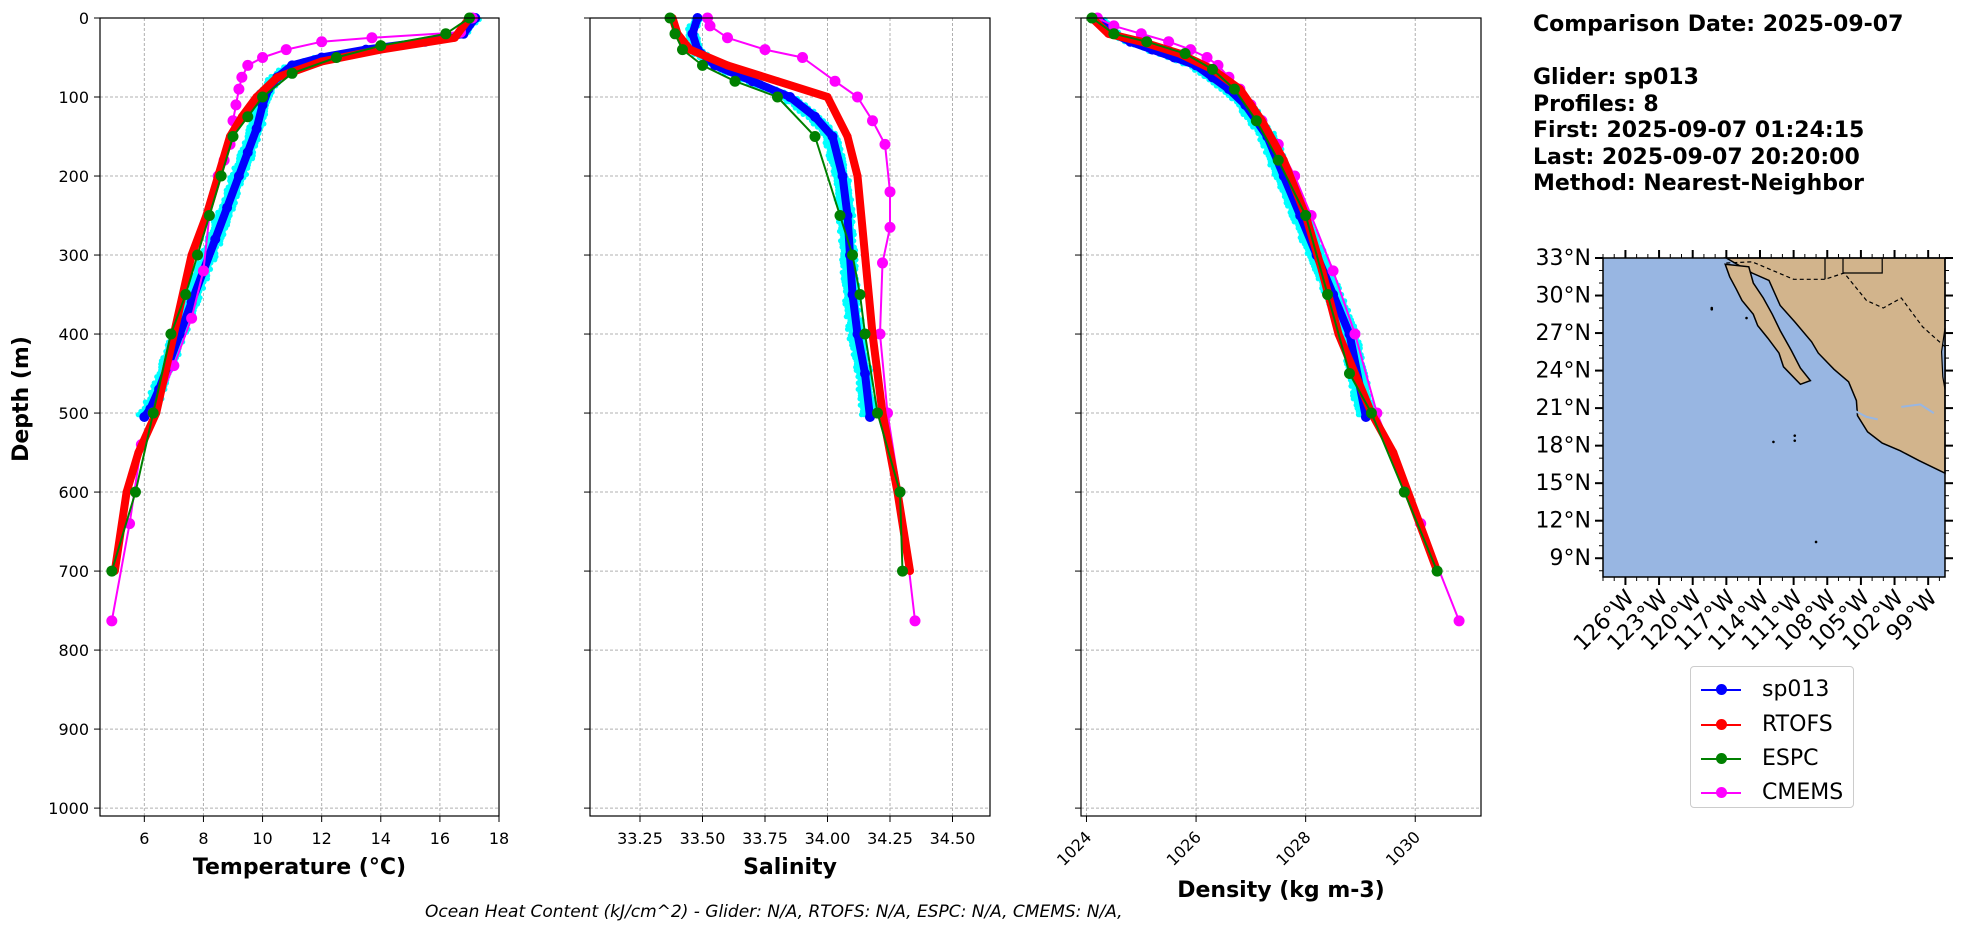 The height and width of the screenshot is (934, 1978). Describe the element at coordinates (640, 838) in the screenshot. I see `x-tick-label: 33.25` at that location.